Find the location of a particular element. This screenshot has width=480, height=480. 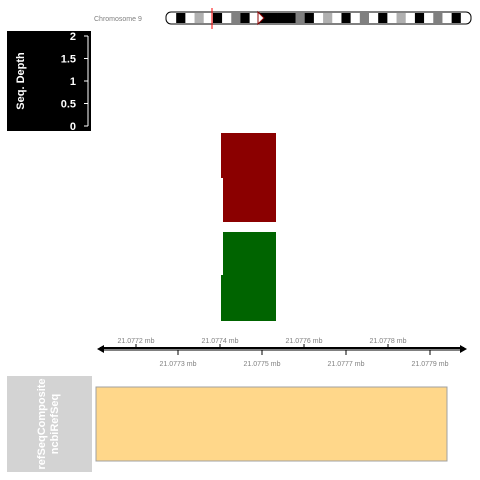

depth-tick-label: 1 is located at coordinates (73, 82).